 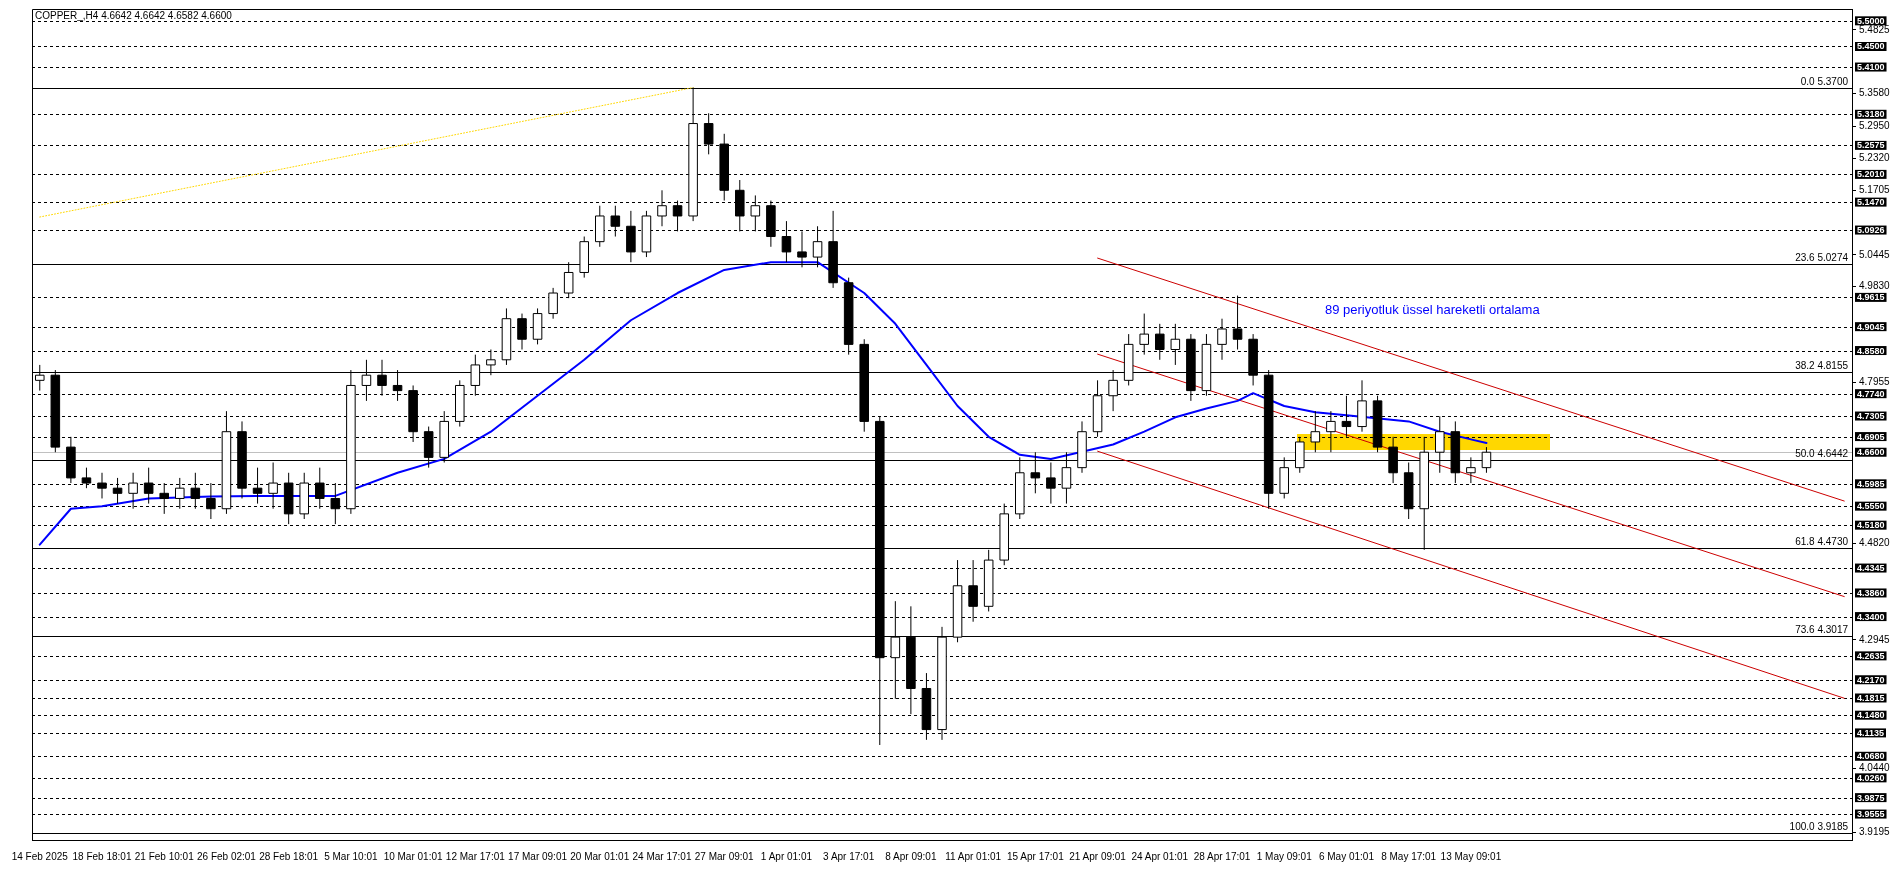 What do you see at coordinates (1471, 856) in the screenshot?
I see `x-tick-label: 13 May 09:01` at bounding box center [1471, 856].